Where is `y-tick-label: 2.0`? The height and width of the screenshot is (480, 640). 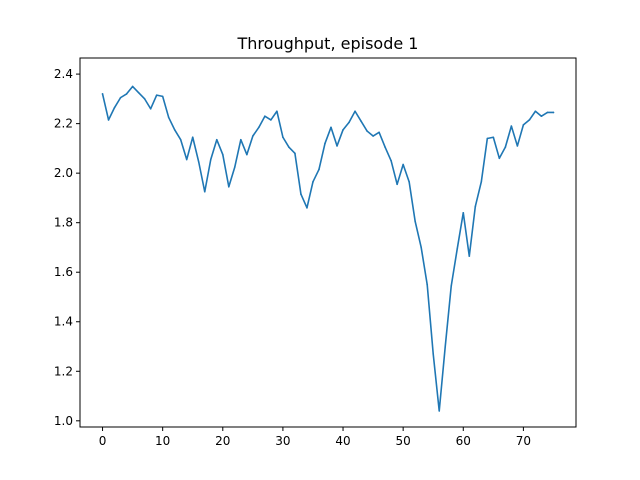
y-tick-label: 2.0 is located at coordinates (63, 173).